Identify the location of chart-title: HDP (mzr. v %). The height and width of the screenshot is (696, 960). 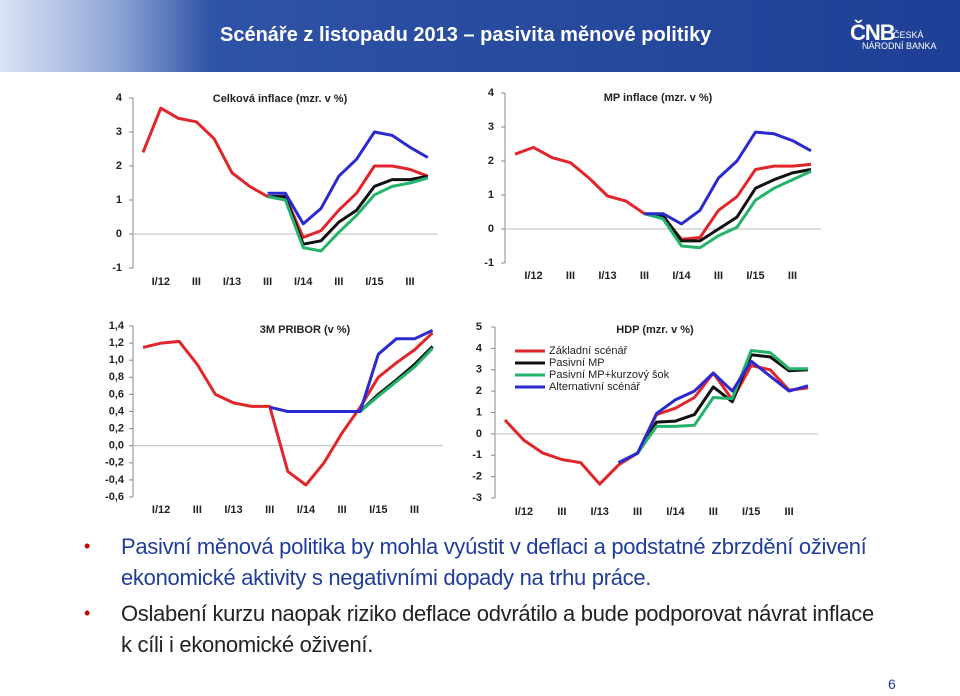
(655, 330).